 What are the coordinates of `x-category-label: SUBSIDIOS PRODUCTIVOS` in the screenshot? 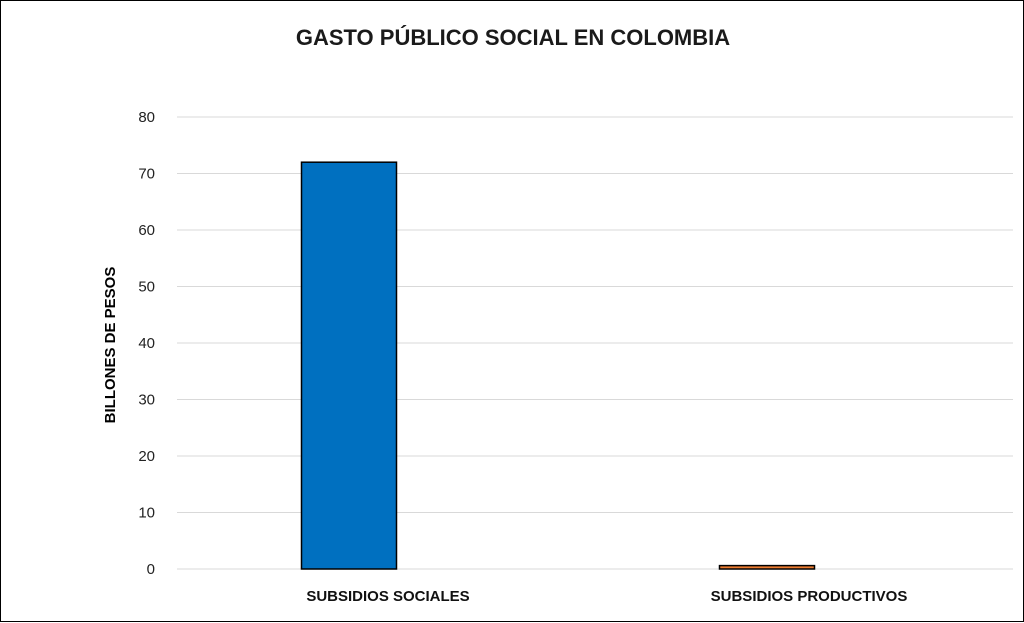 It's located at (809, 596).